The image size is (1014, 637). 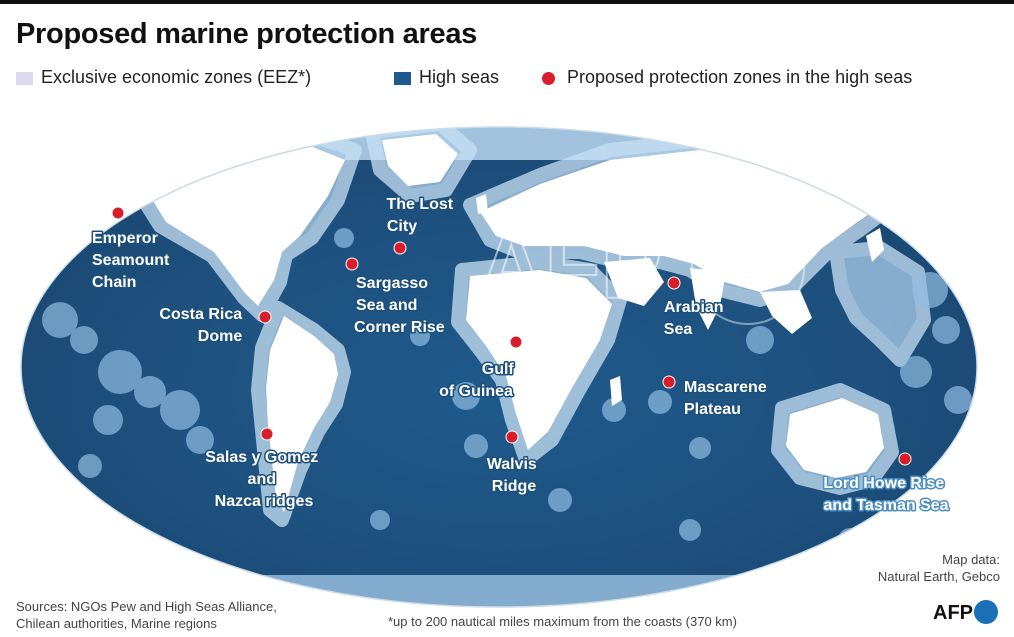 I want to click on afp-logo: AFP, so click(x=965, y=613).